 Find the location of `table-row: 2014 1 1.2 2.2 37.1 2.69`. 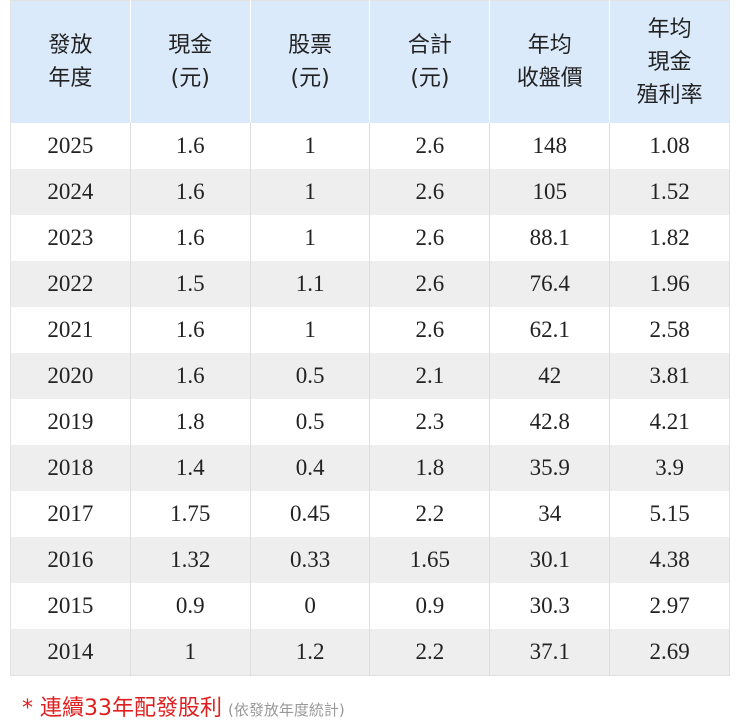

table-row: 2014 1 1.2 2.2 37.1 2.69 is located at coordinates (370, 652).